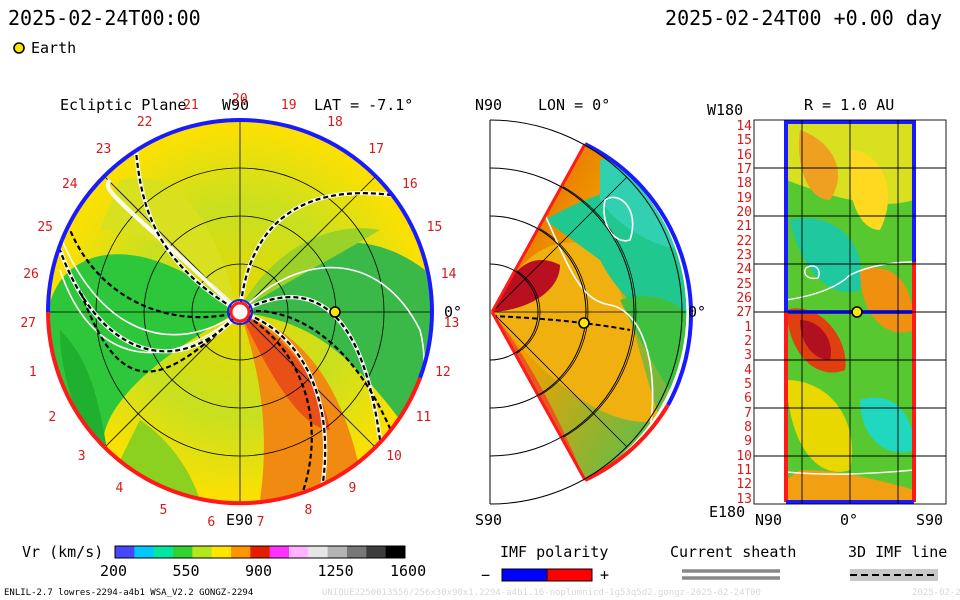 This screenshot has height=600, width=960. I want to click on radial-tick-label: 10, so click(744, 456).